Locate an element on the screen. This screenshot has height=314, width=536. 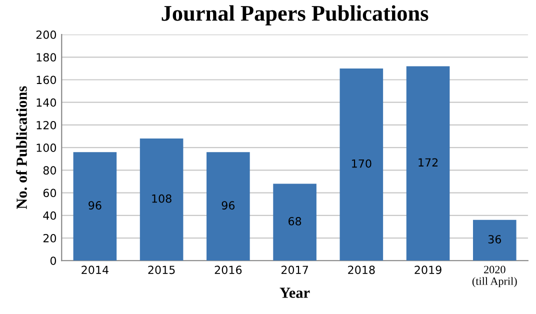
data-label: 172 is located at coordinates (428, 162).